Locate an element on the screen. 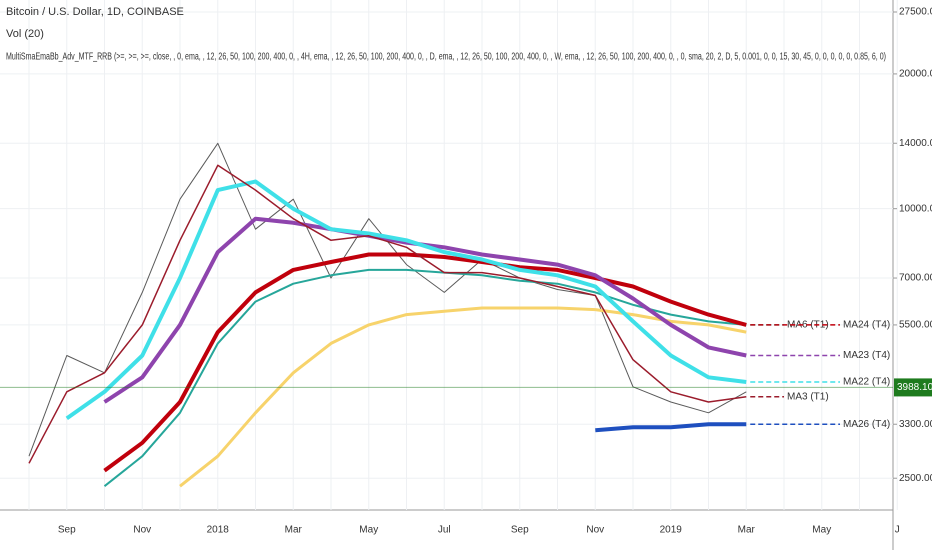 This screenshot has width=932, height=555. volume-label: Vol (20) is located at coordinates (25, 34).